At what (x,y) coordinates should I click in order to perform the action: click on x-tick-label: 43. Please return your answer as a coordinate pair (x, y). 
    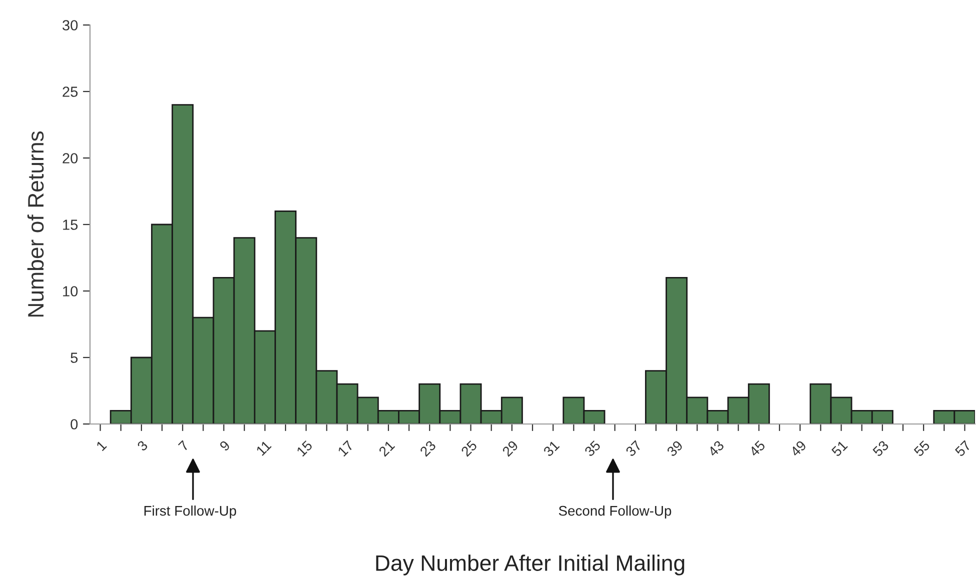
    Looking at the image, I should click on (716, 449).